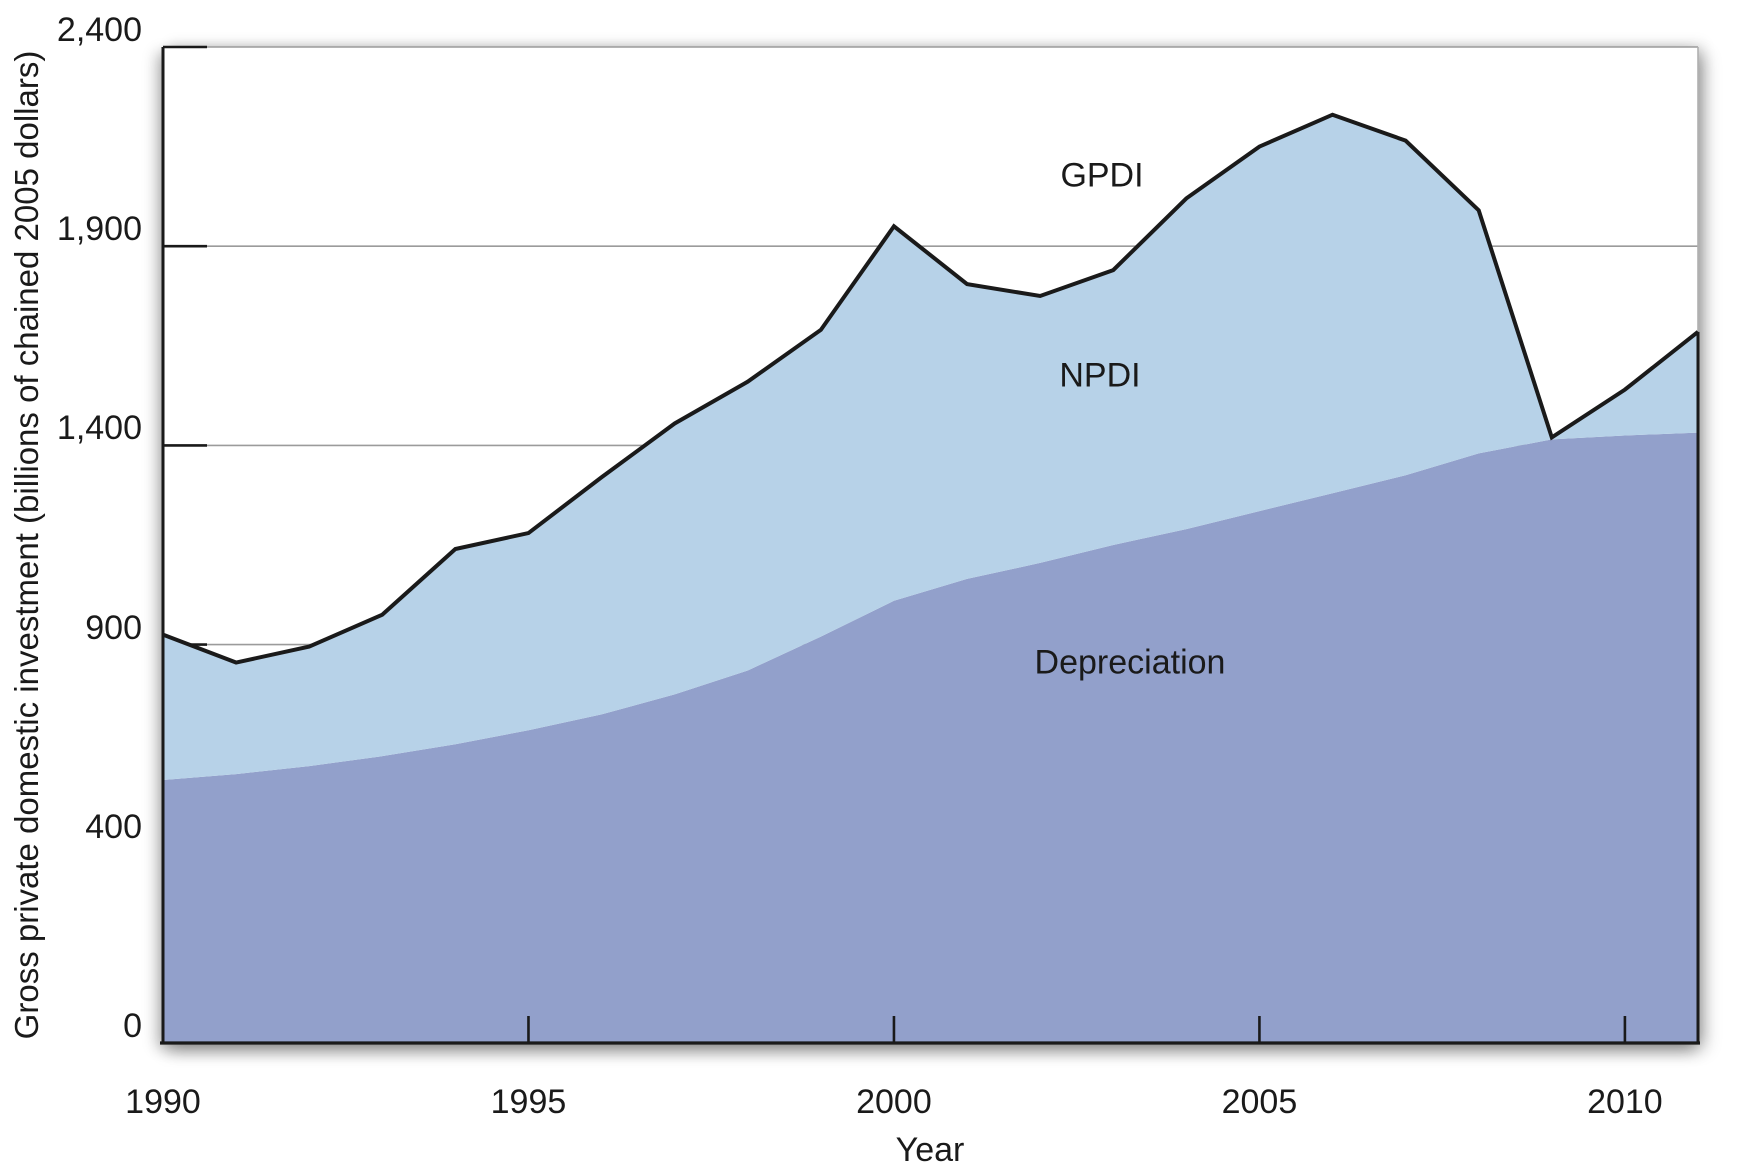  Describe the element at coordinates (113, 627) in the screenshot. I see `y-tick-label: 900` at that location.